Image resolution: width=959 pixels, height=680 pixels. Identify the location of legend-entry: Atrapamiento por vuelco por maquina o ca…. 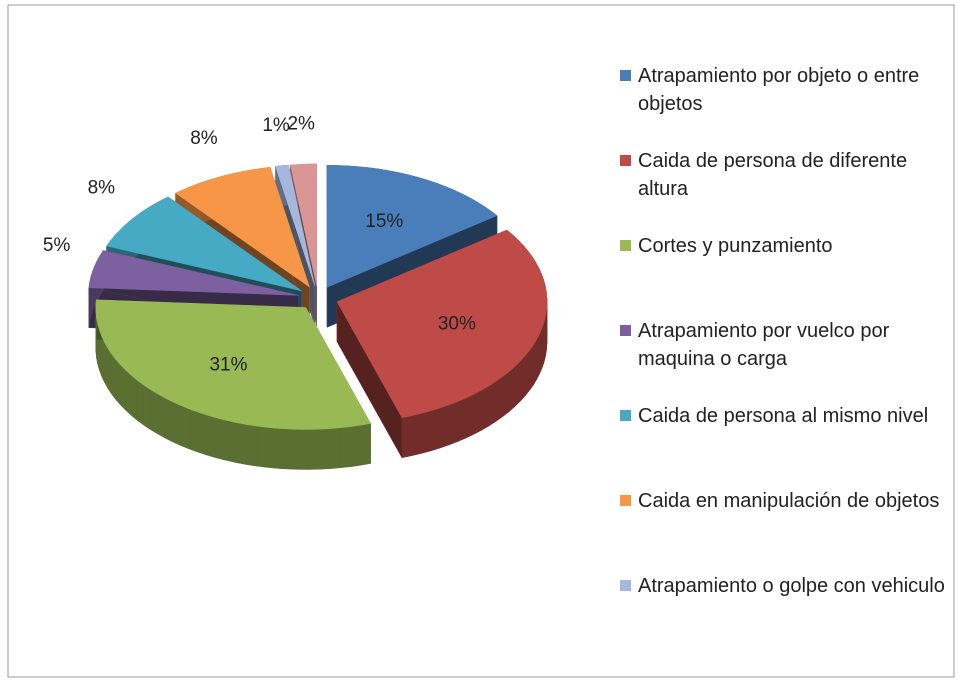
(784, 345).